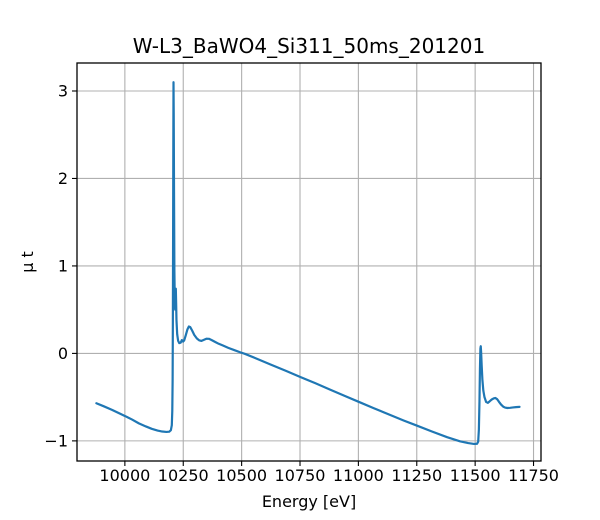  I want to click on y-tick-label: −1, so click(56, 440).